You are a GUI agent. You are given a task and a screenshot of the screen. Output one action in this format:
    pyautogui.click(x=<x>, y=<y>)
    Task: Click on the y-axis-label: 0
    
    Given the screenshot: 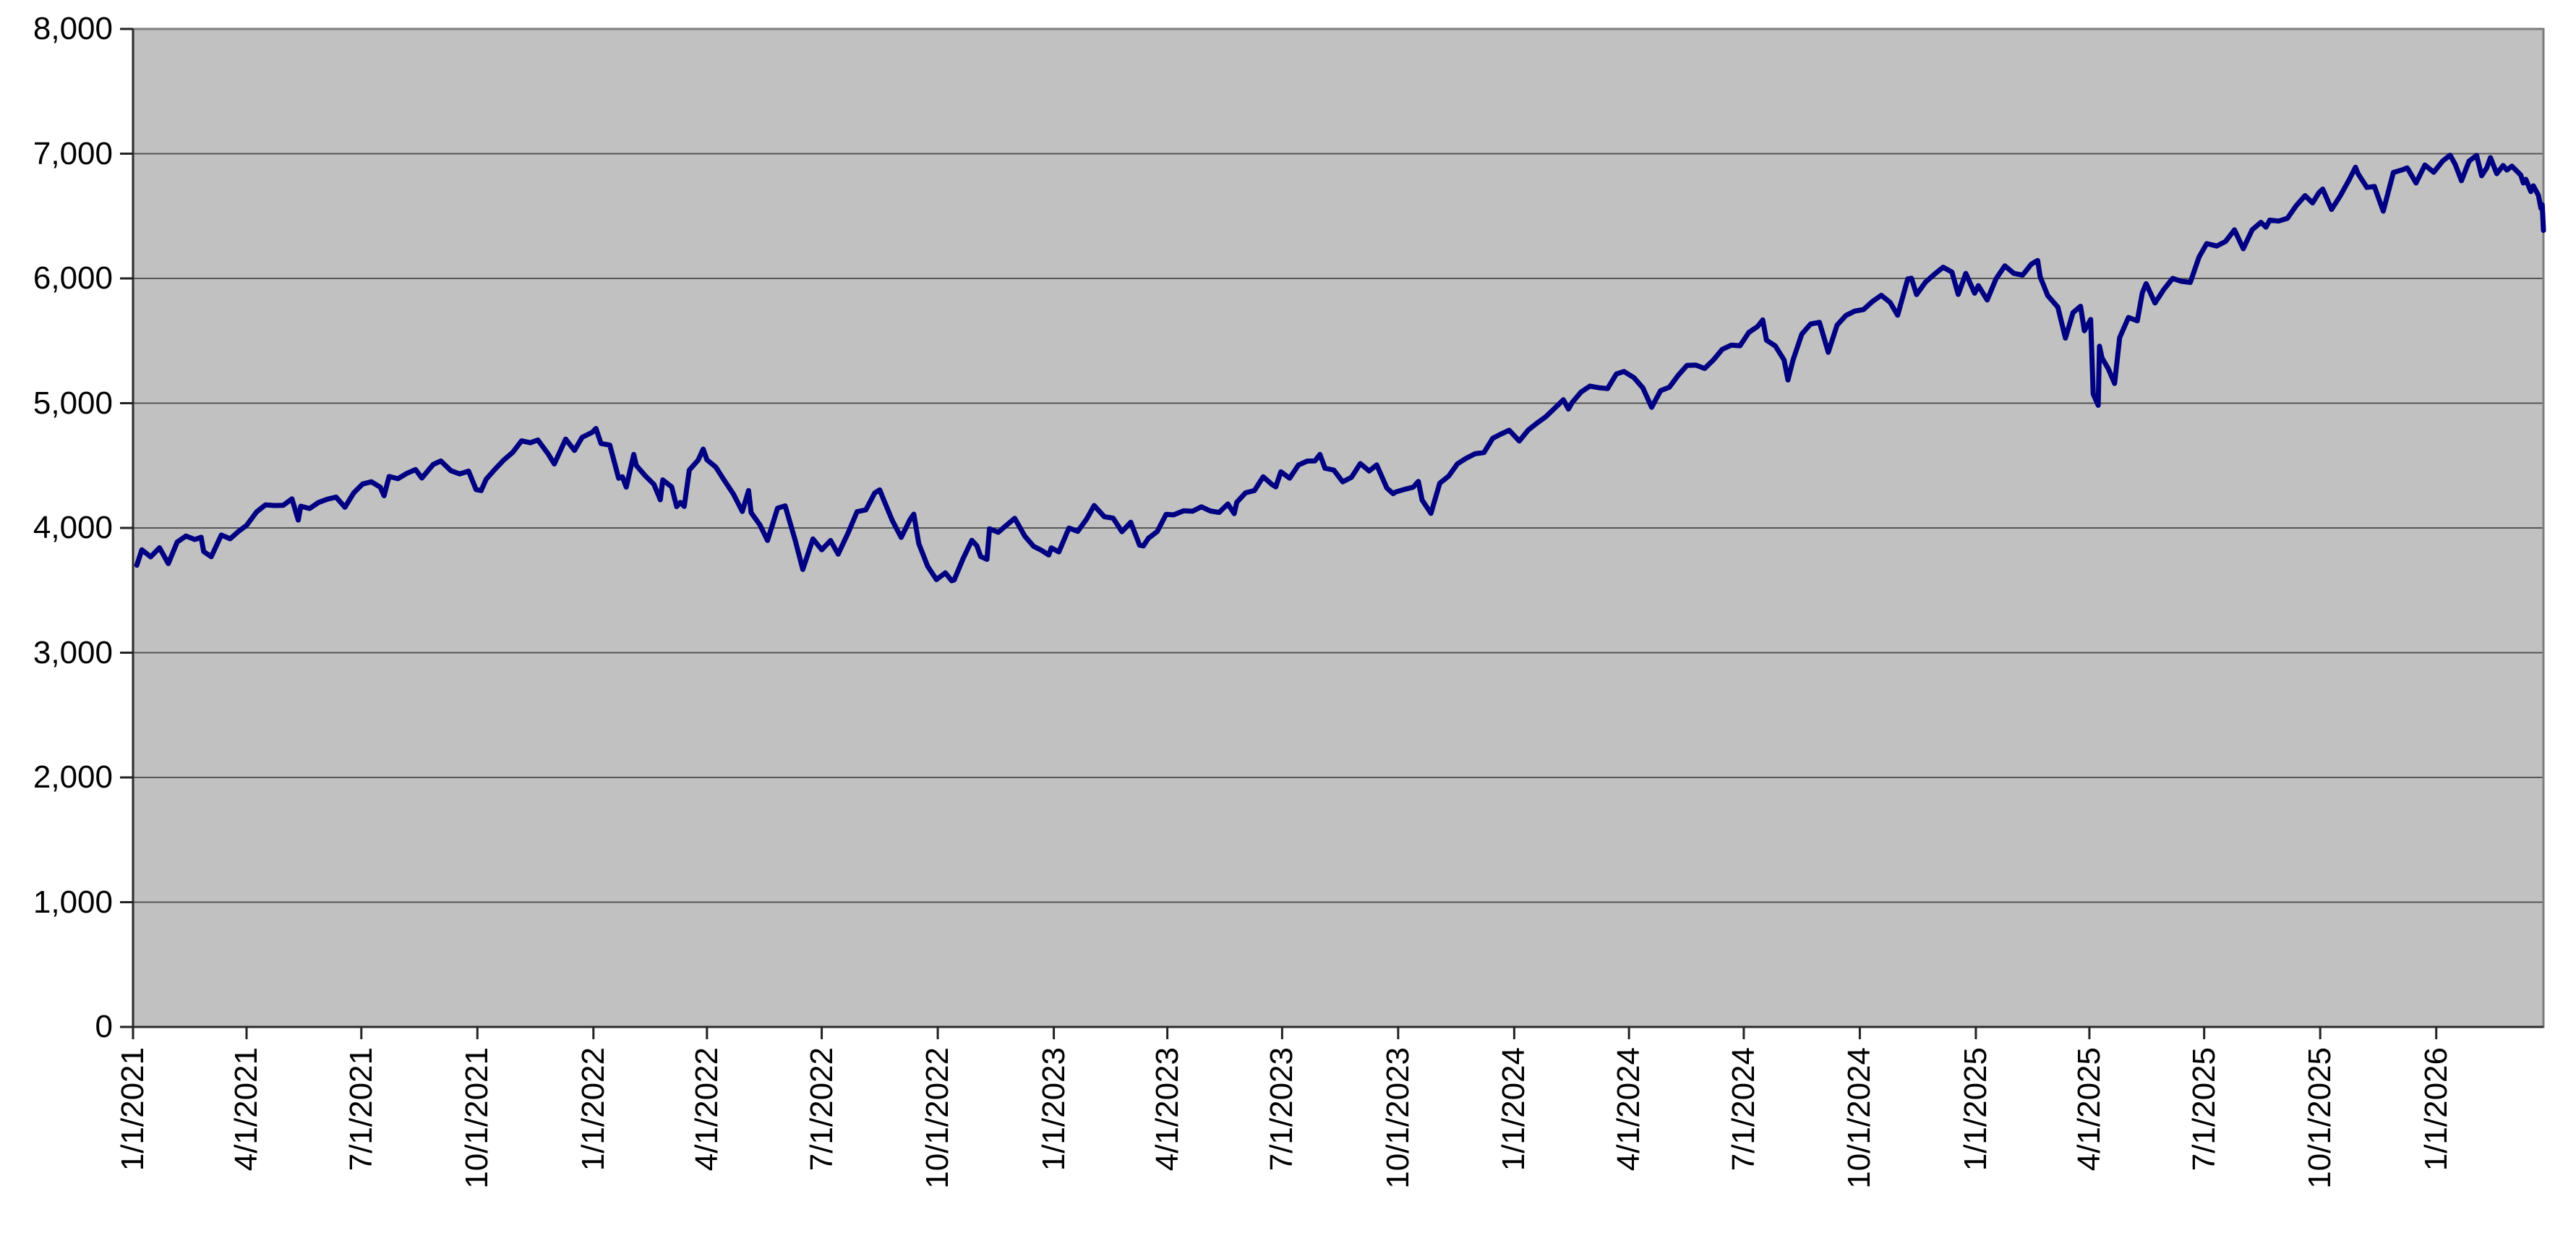 What is the action you would take?
    pyautogui.click(x=104, y=1026)
    